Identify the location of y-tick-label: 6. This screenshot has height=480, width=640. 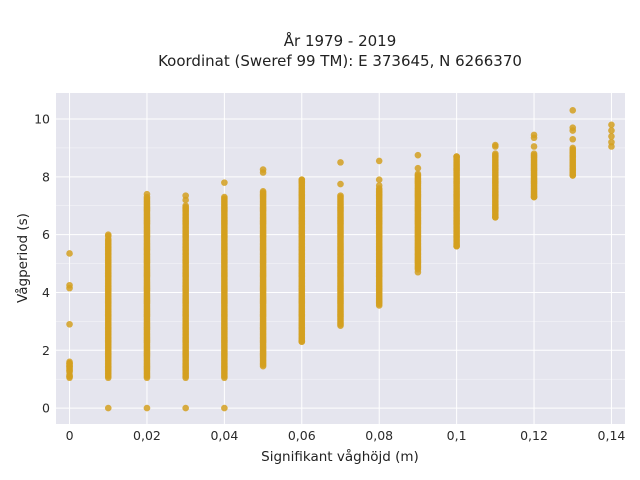
(46, 234).